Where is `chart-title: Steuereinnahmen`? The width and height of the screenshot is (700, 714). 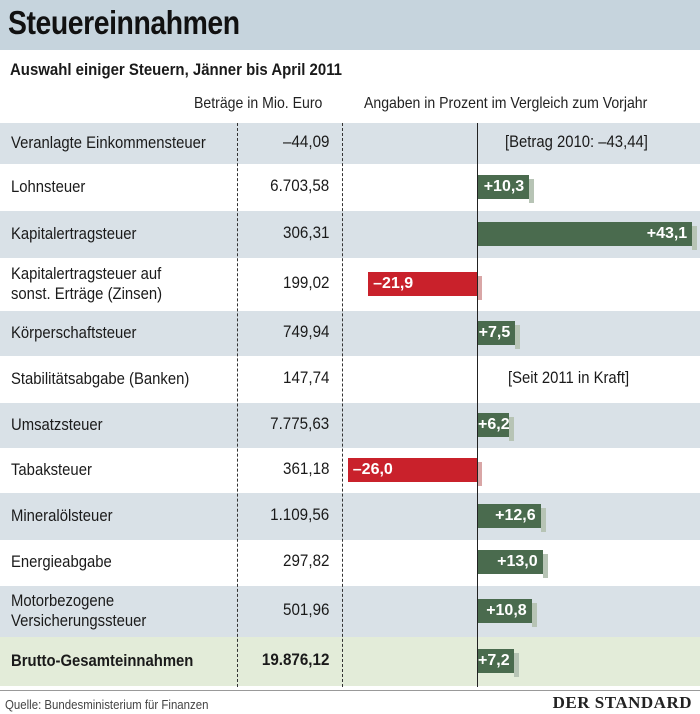
chart-title: Steuereinnahmen is located at coordinates (124, 22).